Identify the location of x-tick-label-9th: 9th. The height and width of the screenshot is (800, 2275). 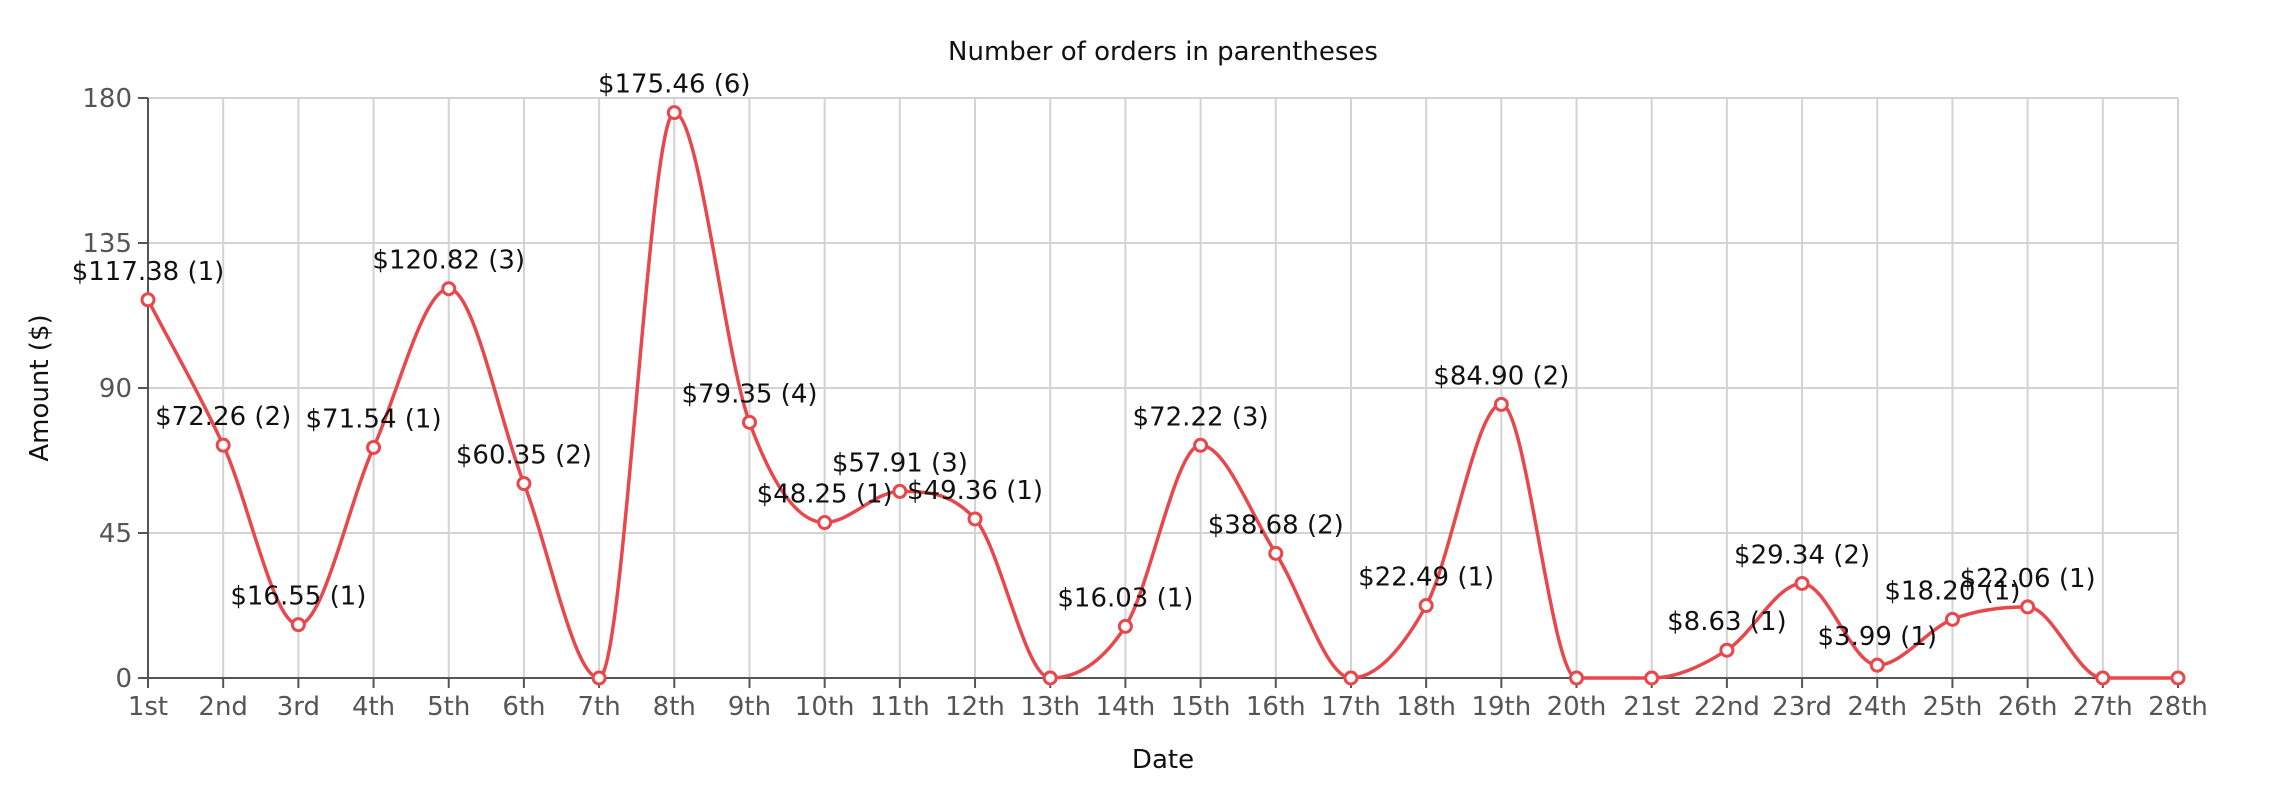
(749, 707).